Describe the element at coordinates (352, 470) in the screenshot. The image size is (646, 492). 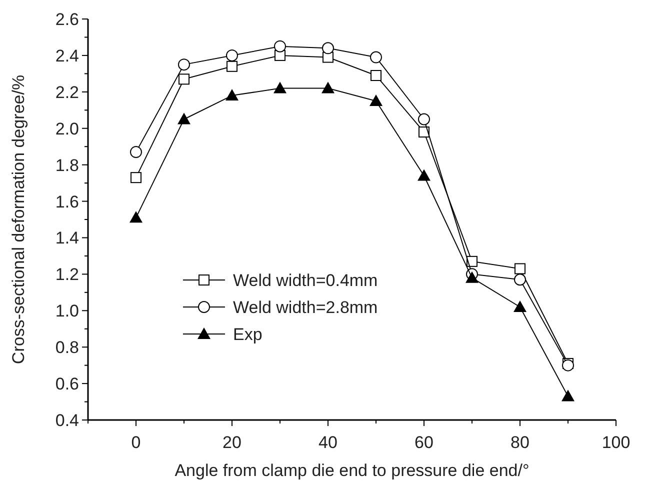
I see `x-axis-title: Angle from clamp die end to pressure die end/°` at that location.